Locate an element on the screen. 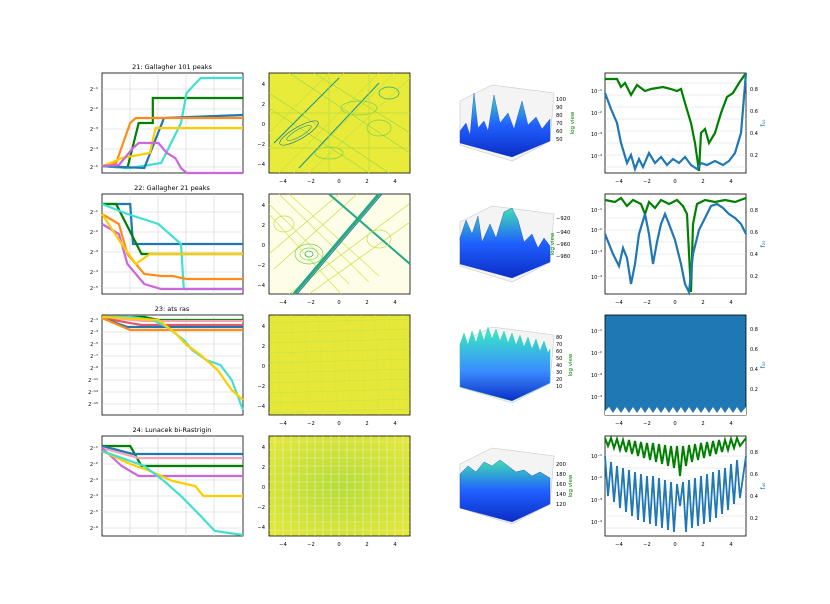  y-tick-label: 2⁻⁷ is located at coordinates (94, 357).